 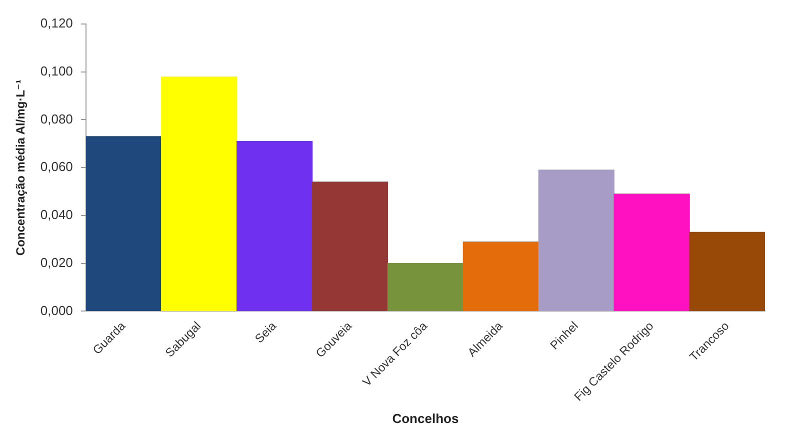 I want to click on y-tick-label: 0,040, so click(x=56, y=214).